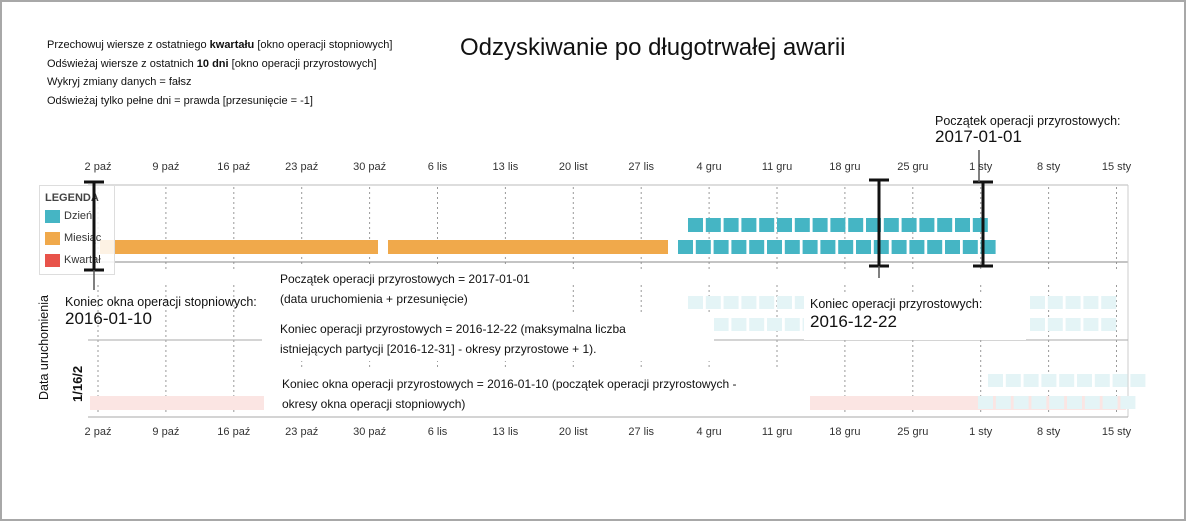  What do you see at coordinates (108, 318) in the screenshot?
I see `rolling-end-callout-value: 2016-01-10` at bounding box center [108, 318].